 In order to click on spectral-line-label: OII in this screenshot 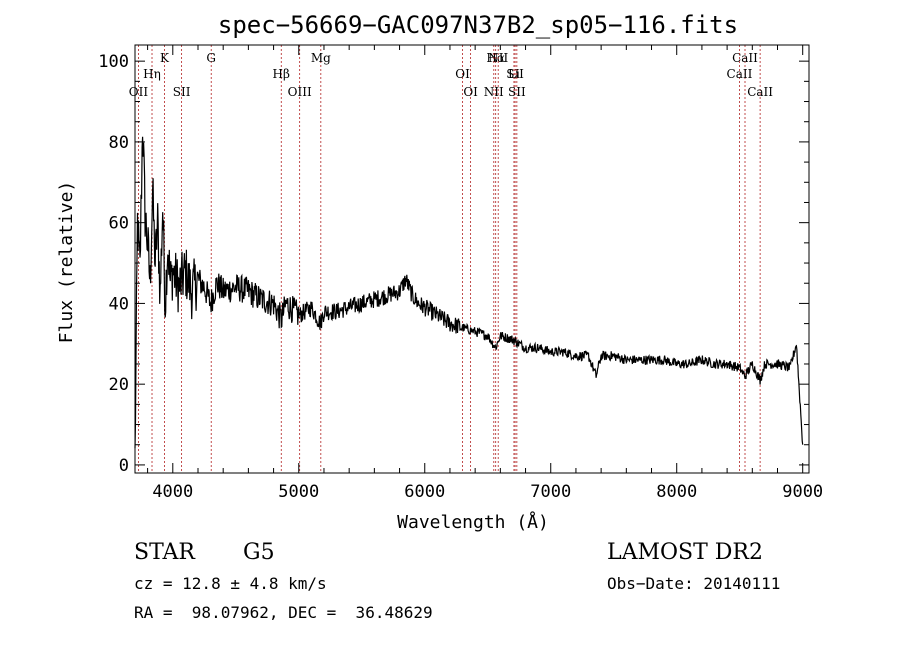, I will do `click(139, 92)`.